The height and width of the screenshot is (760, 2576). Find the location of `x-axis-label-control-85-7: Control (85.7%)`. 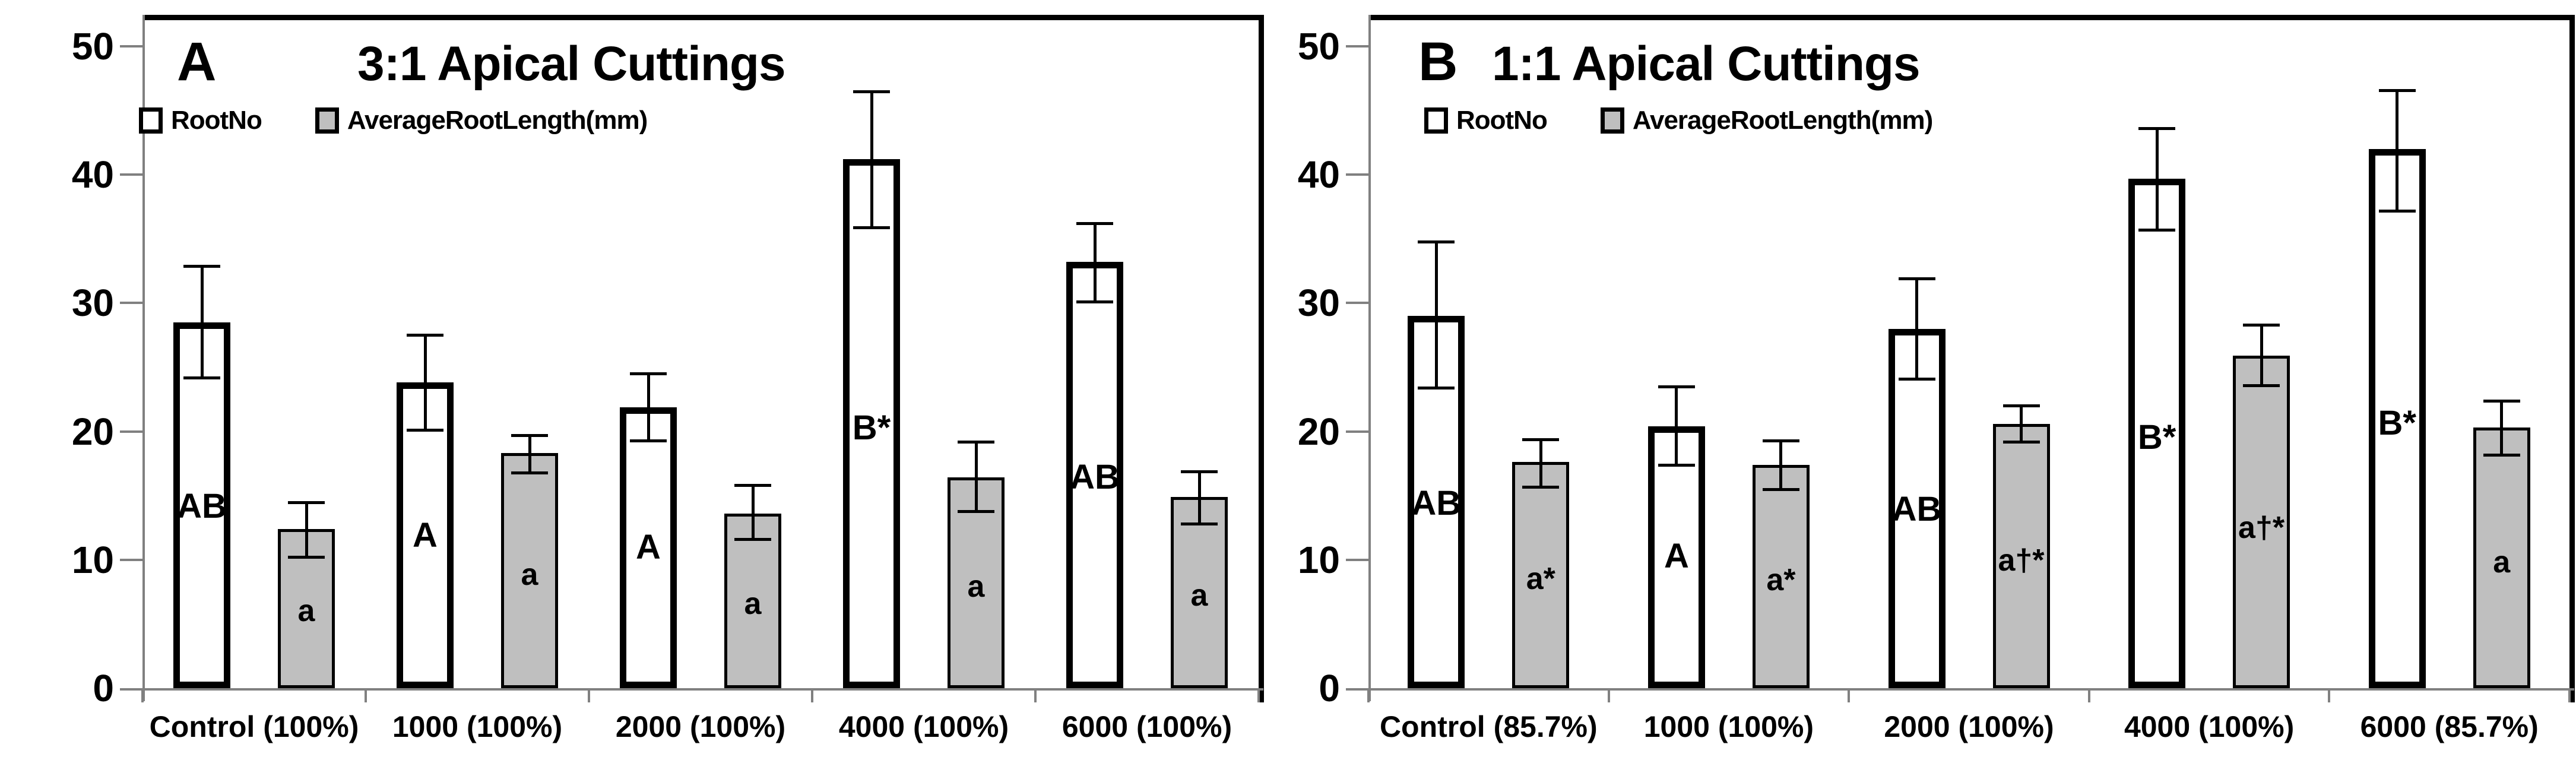

x-axis-label-control-85-7: Control (85.7%) is located at coordinates (1489, 726).